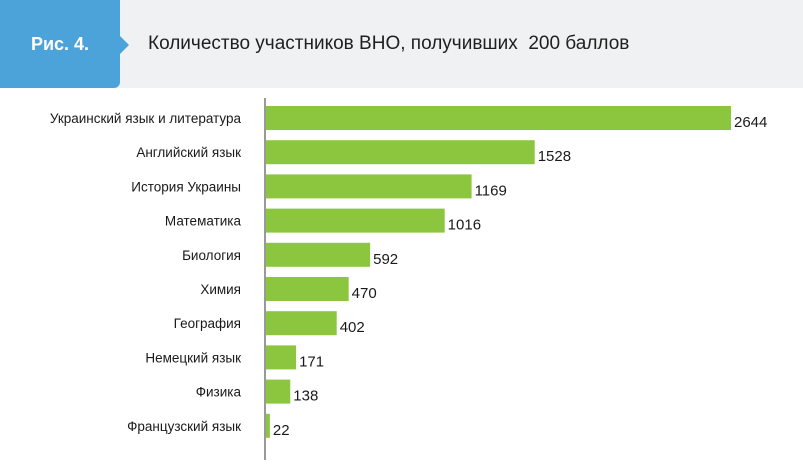 This screenshot has height=472, width=803. What do you see at coordinates (364, 293) in the screenshot?
I see `value-label: 470` at bounding box center [364, 293].